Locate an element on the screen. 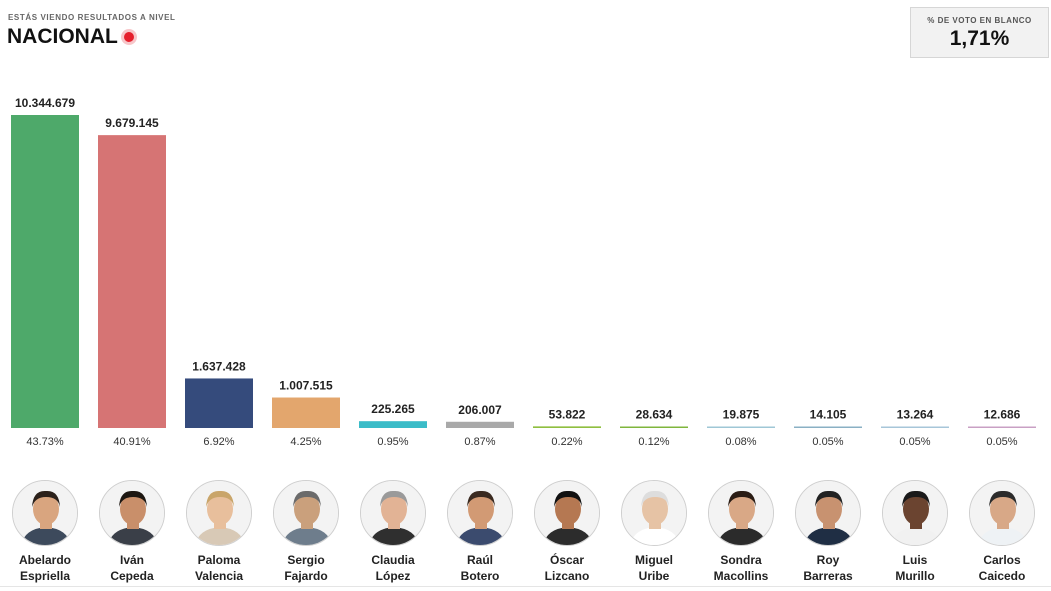 The width and height of the screenshot is (1051, 591). bar-value-label: 13.264 is located at coordinates (915, 415).